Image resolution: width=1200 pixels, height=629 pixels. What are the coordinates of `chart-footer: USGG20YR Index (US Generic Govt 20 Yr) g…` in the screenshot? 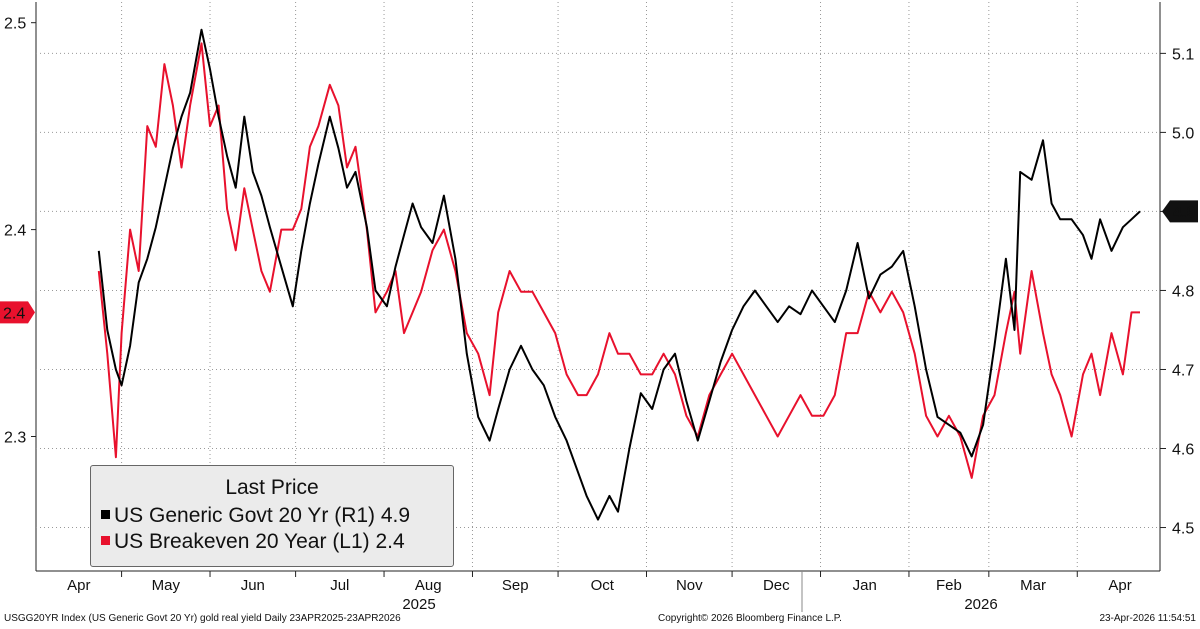 It's located at (600, 618).